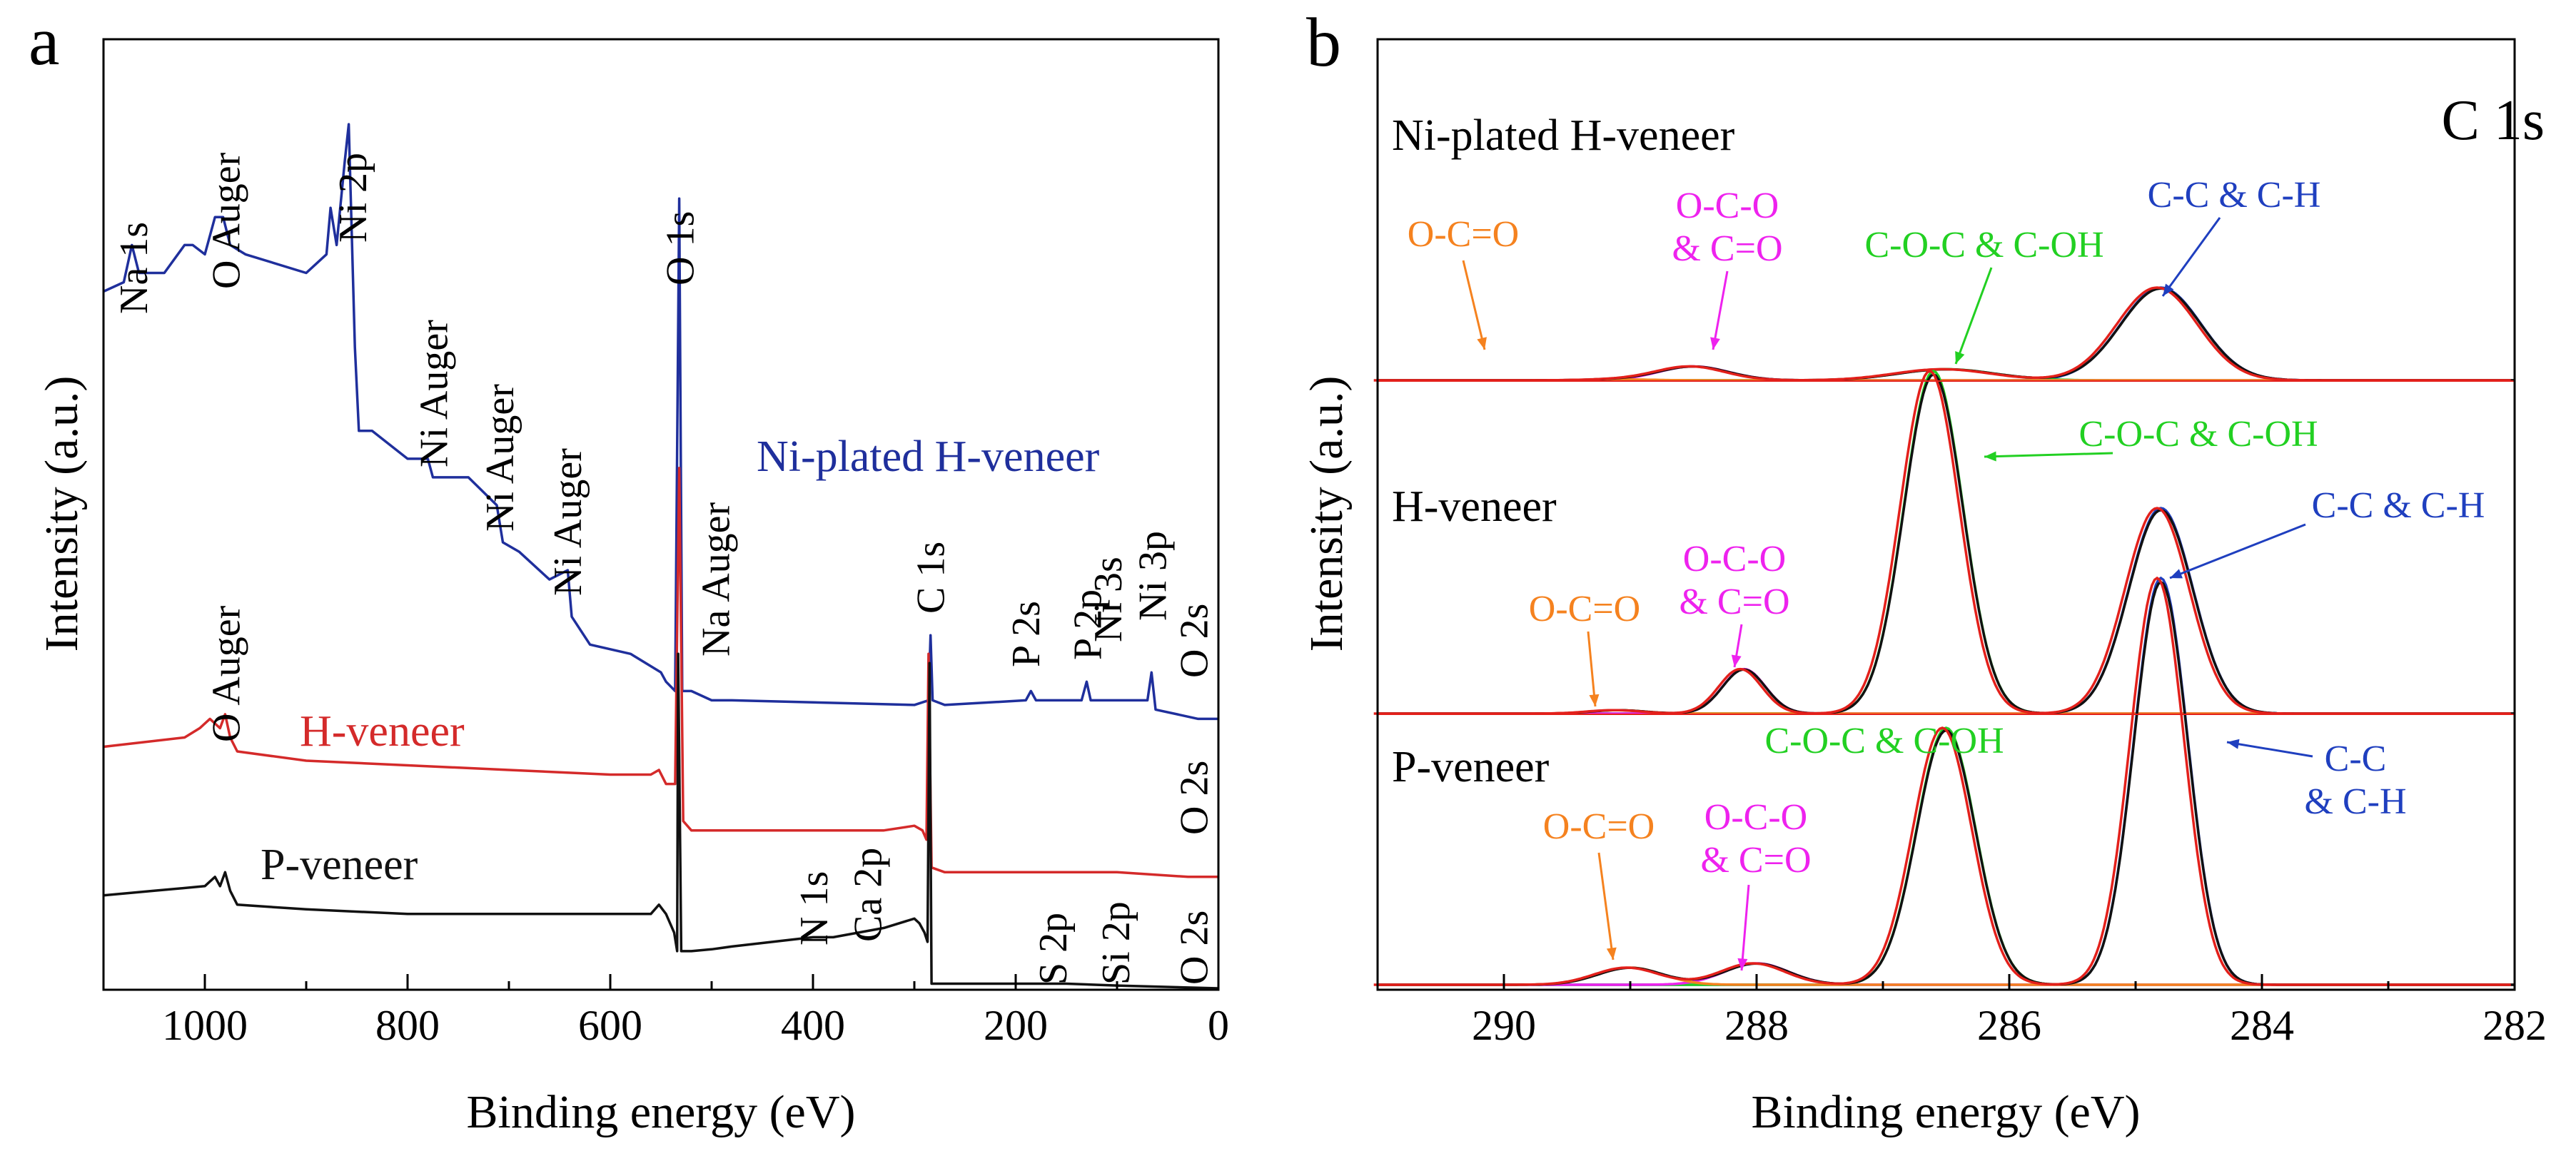 Image resolution: width=2576 pixels, height=1171 pixels. Describe the element at coordinates (1983, 245) in the screenshot. I see `ni-coc-label: C-O-C & C-OH` at that location.